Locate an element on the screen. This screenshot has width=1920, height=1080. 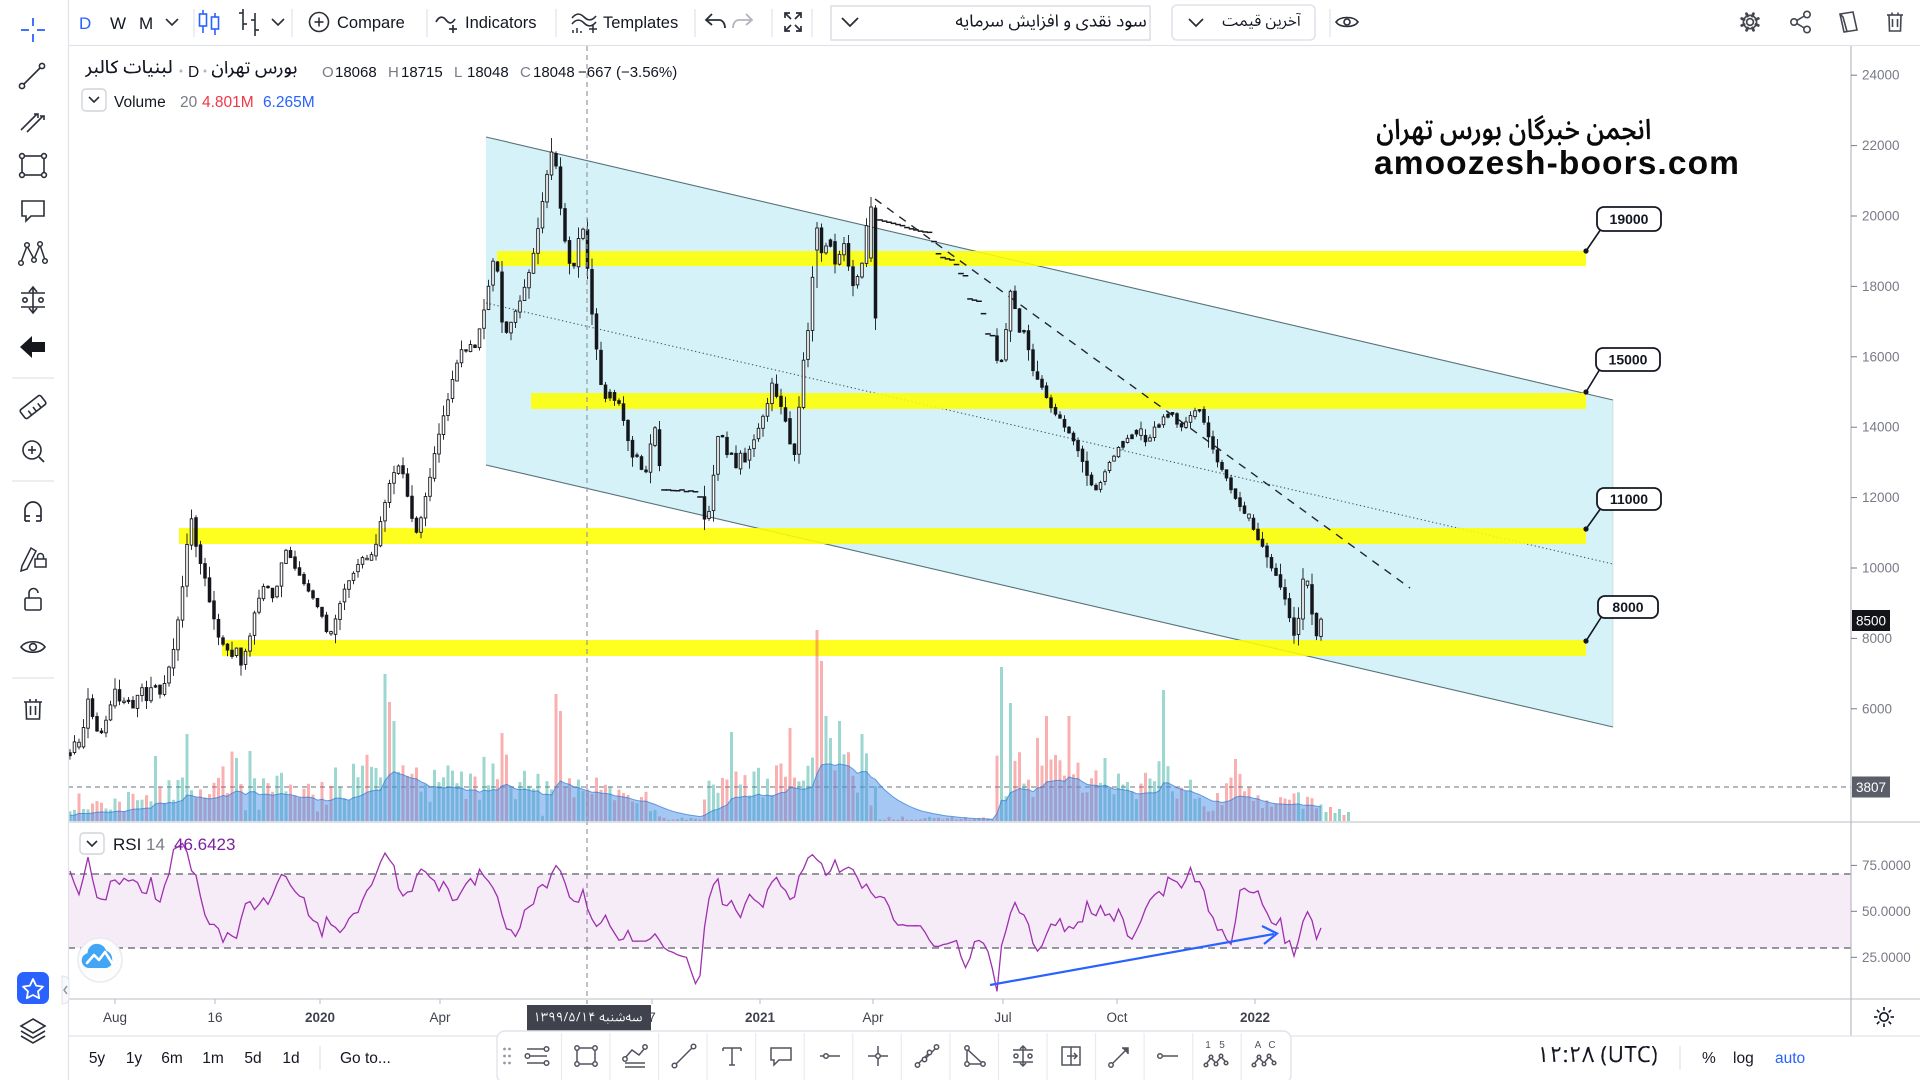
svg-text: 1m is located at coordinates (213, 1058).